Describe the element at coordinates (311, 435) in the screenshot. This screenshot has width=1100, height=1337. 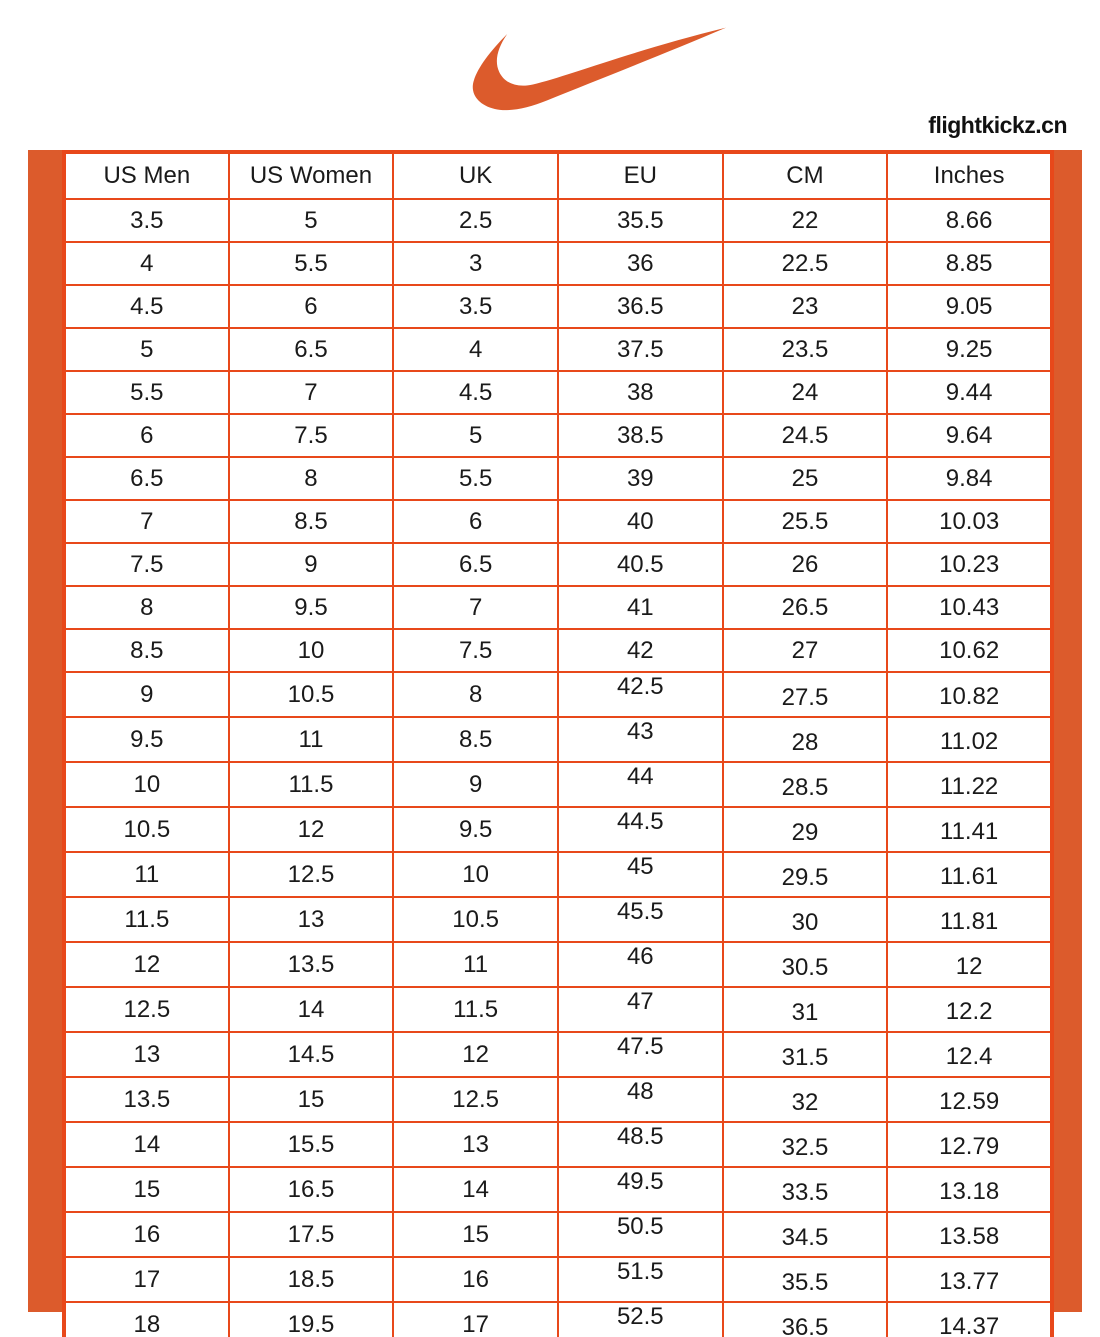
I see `size-cell: 7.5` at that location.